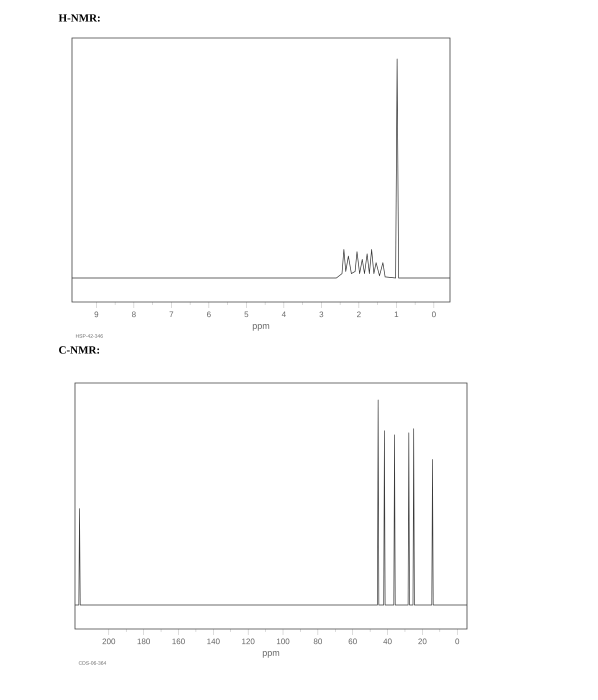 The image size is (598, 700). I want to click on x-tick-label: 6, so click(209, 315).